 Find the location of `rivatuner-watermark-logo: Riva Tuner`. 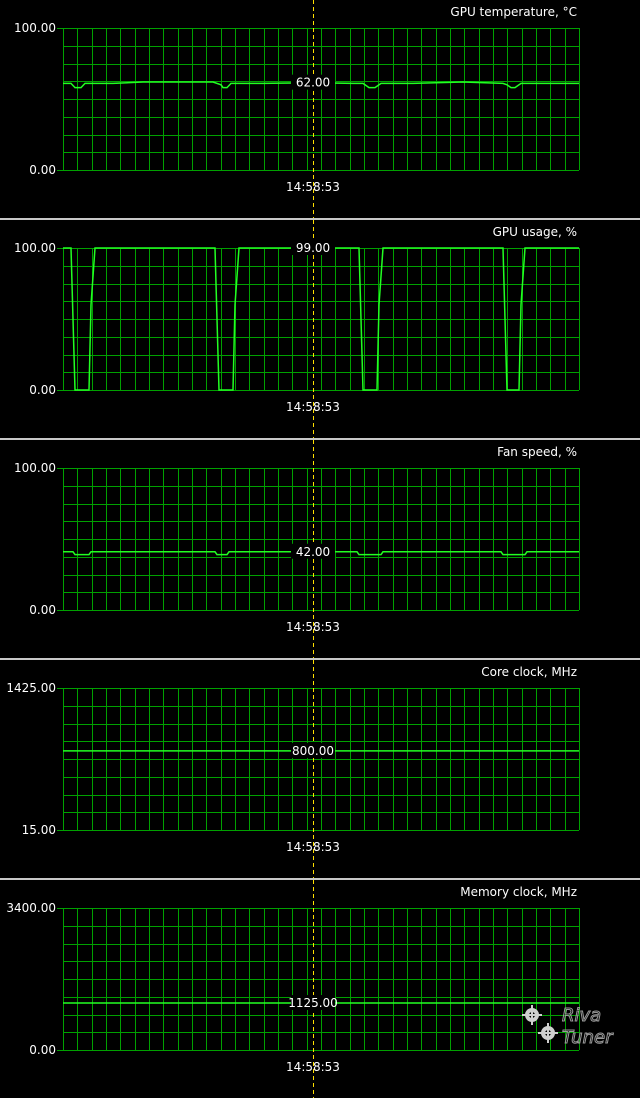

rivatuner-watermark-logo: Riva Tuner is located at coordinates (577, 1027).